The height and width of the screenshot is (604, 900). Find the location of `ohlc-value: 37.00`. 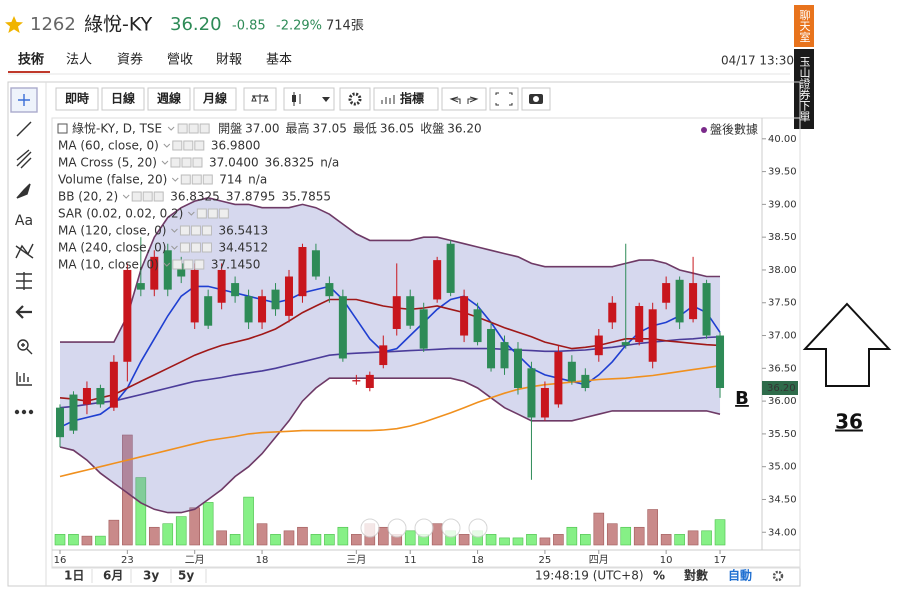

ohlc-value: 37.00 is located at coordinates (262, 129).